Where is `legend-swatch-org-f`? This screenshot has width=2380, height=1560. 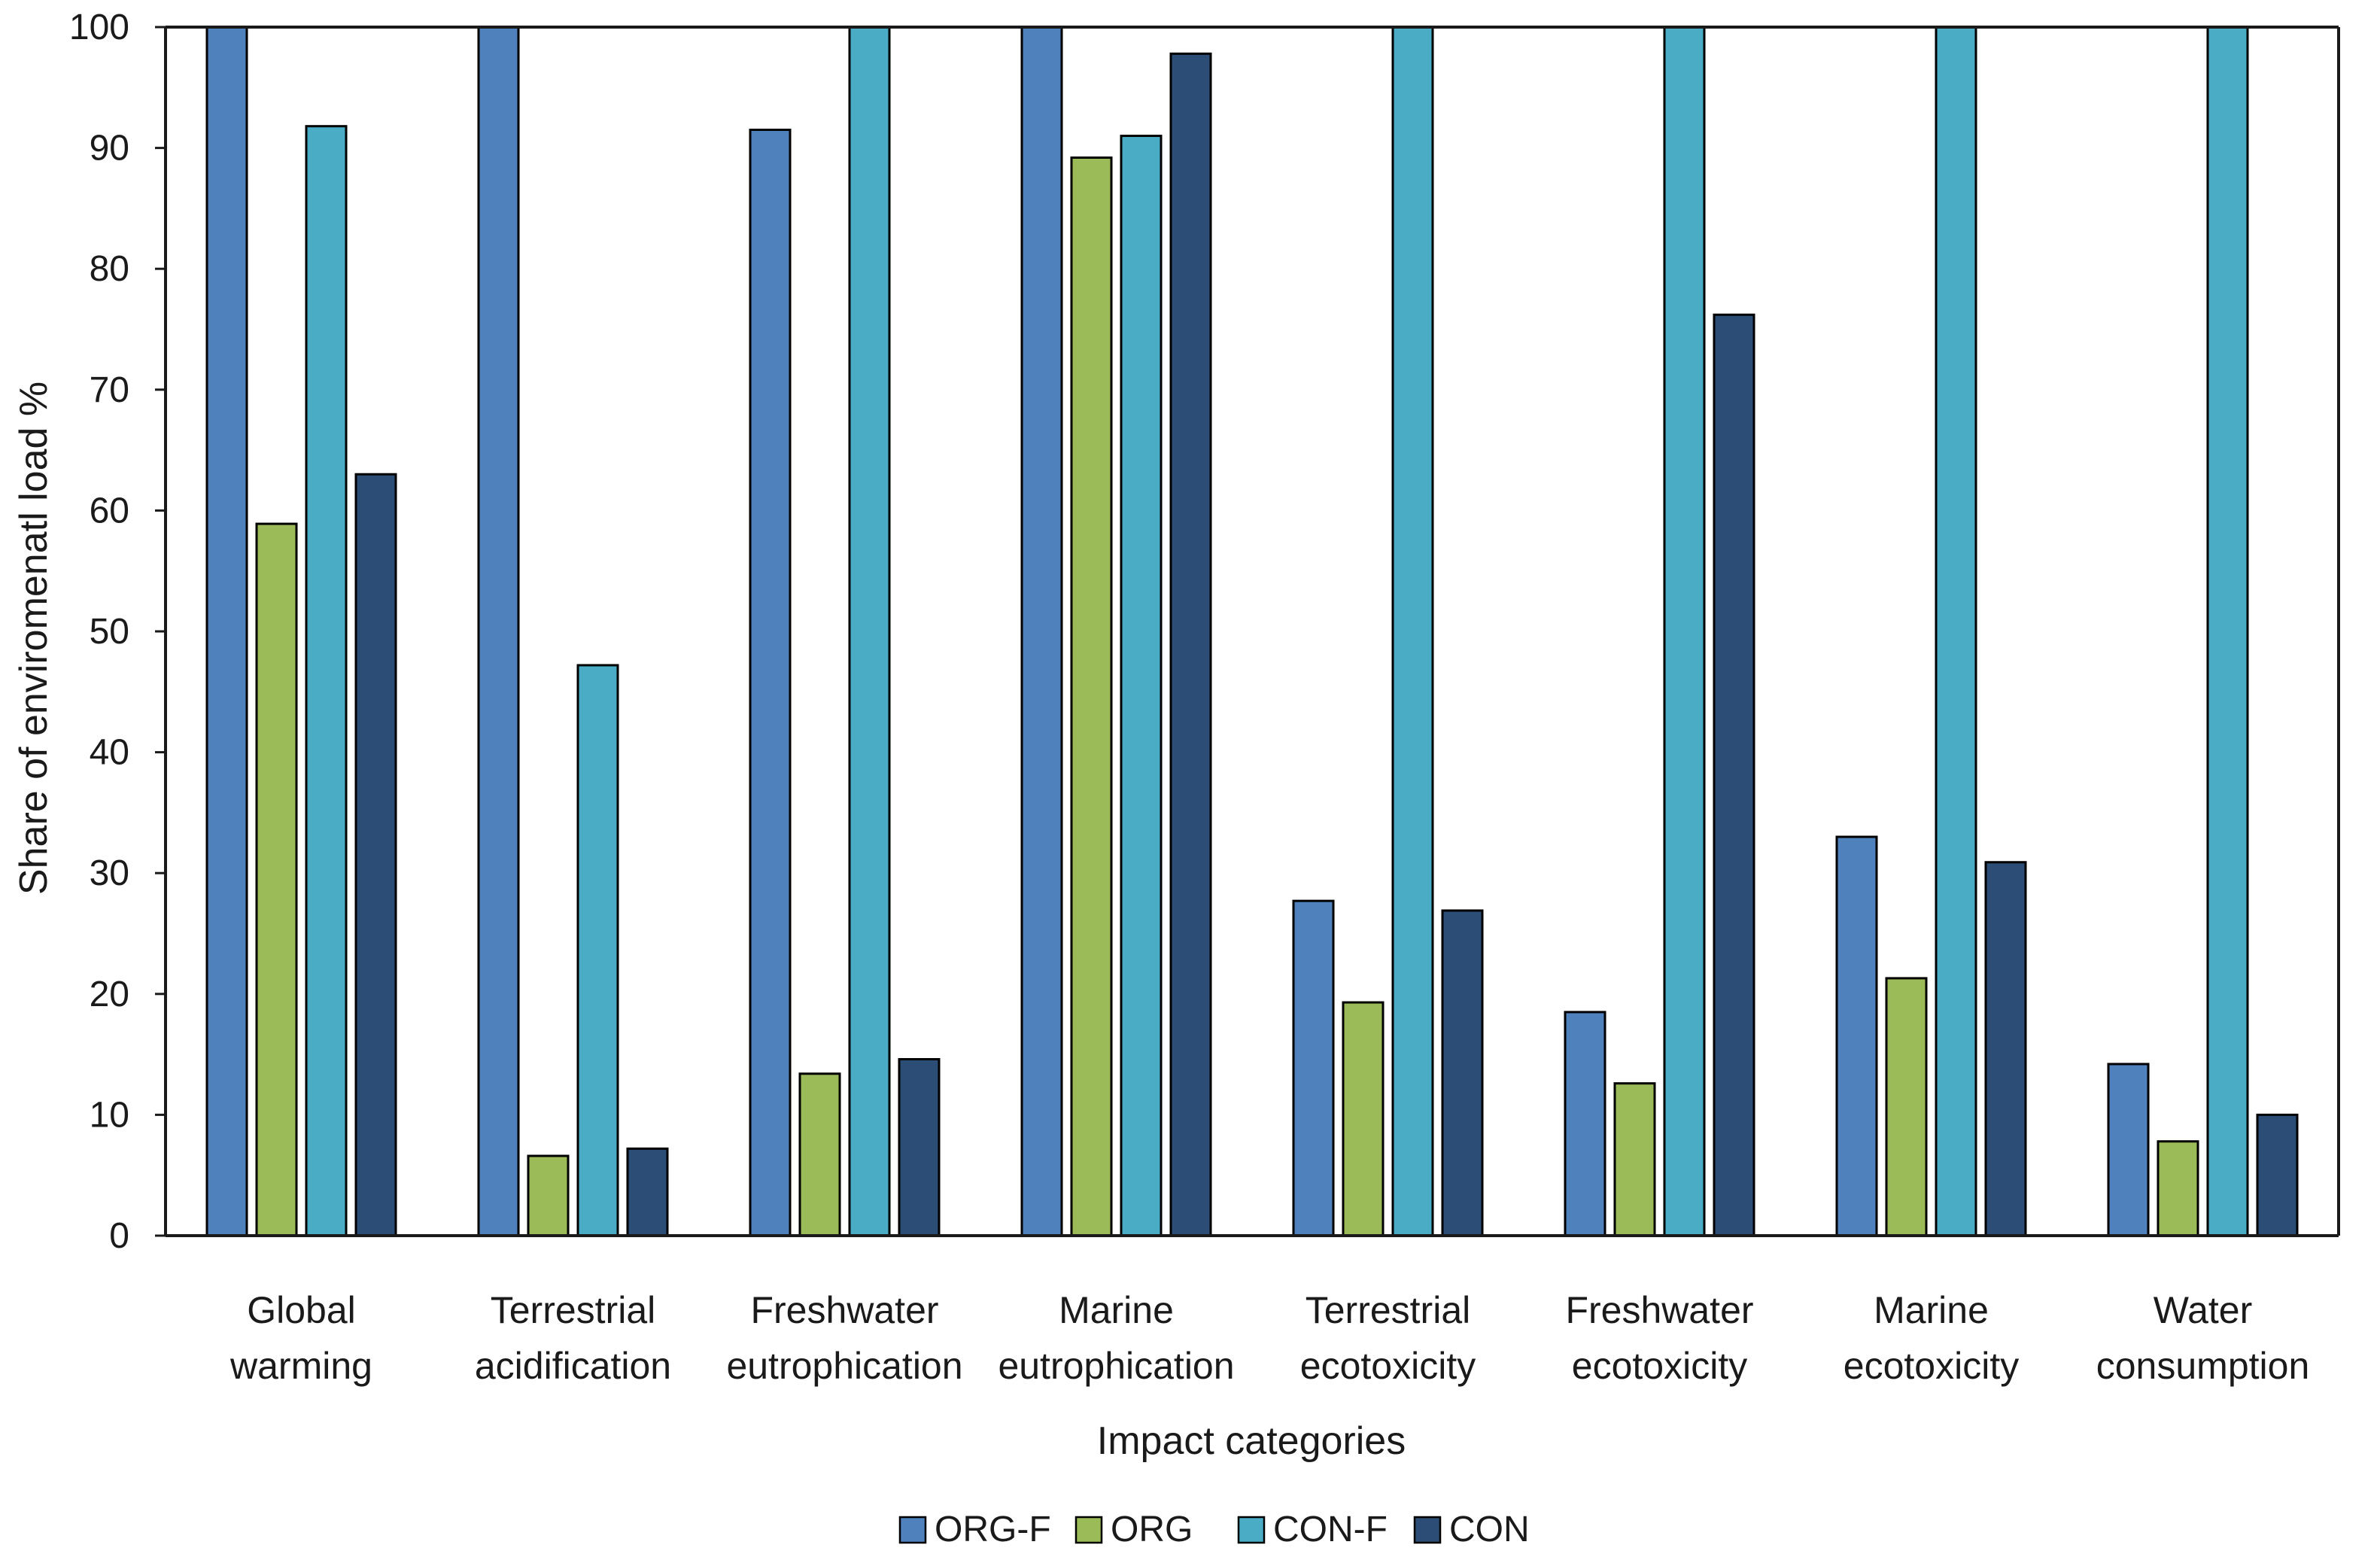
legend-swatch-org-f is located at coordinates (912, 1530).